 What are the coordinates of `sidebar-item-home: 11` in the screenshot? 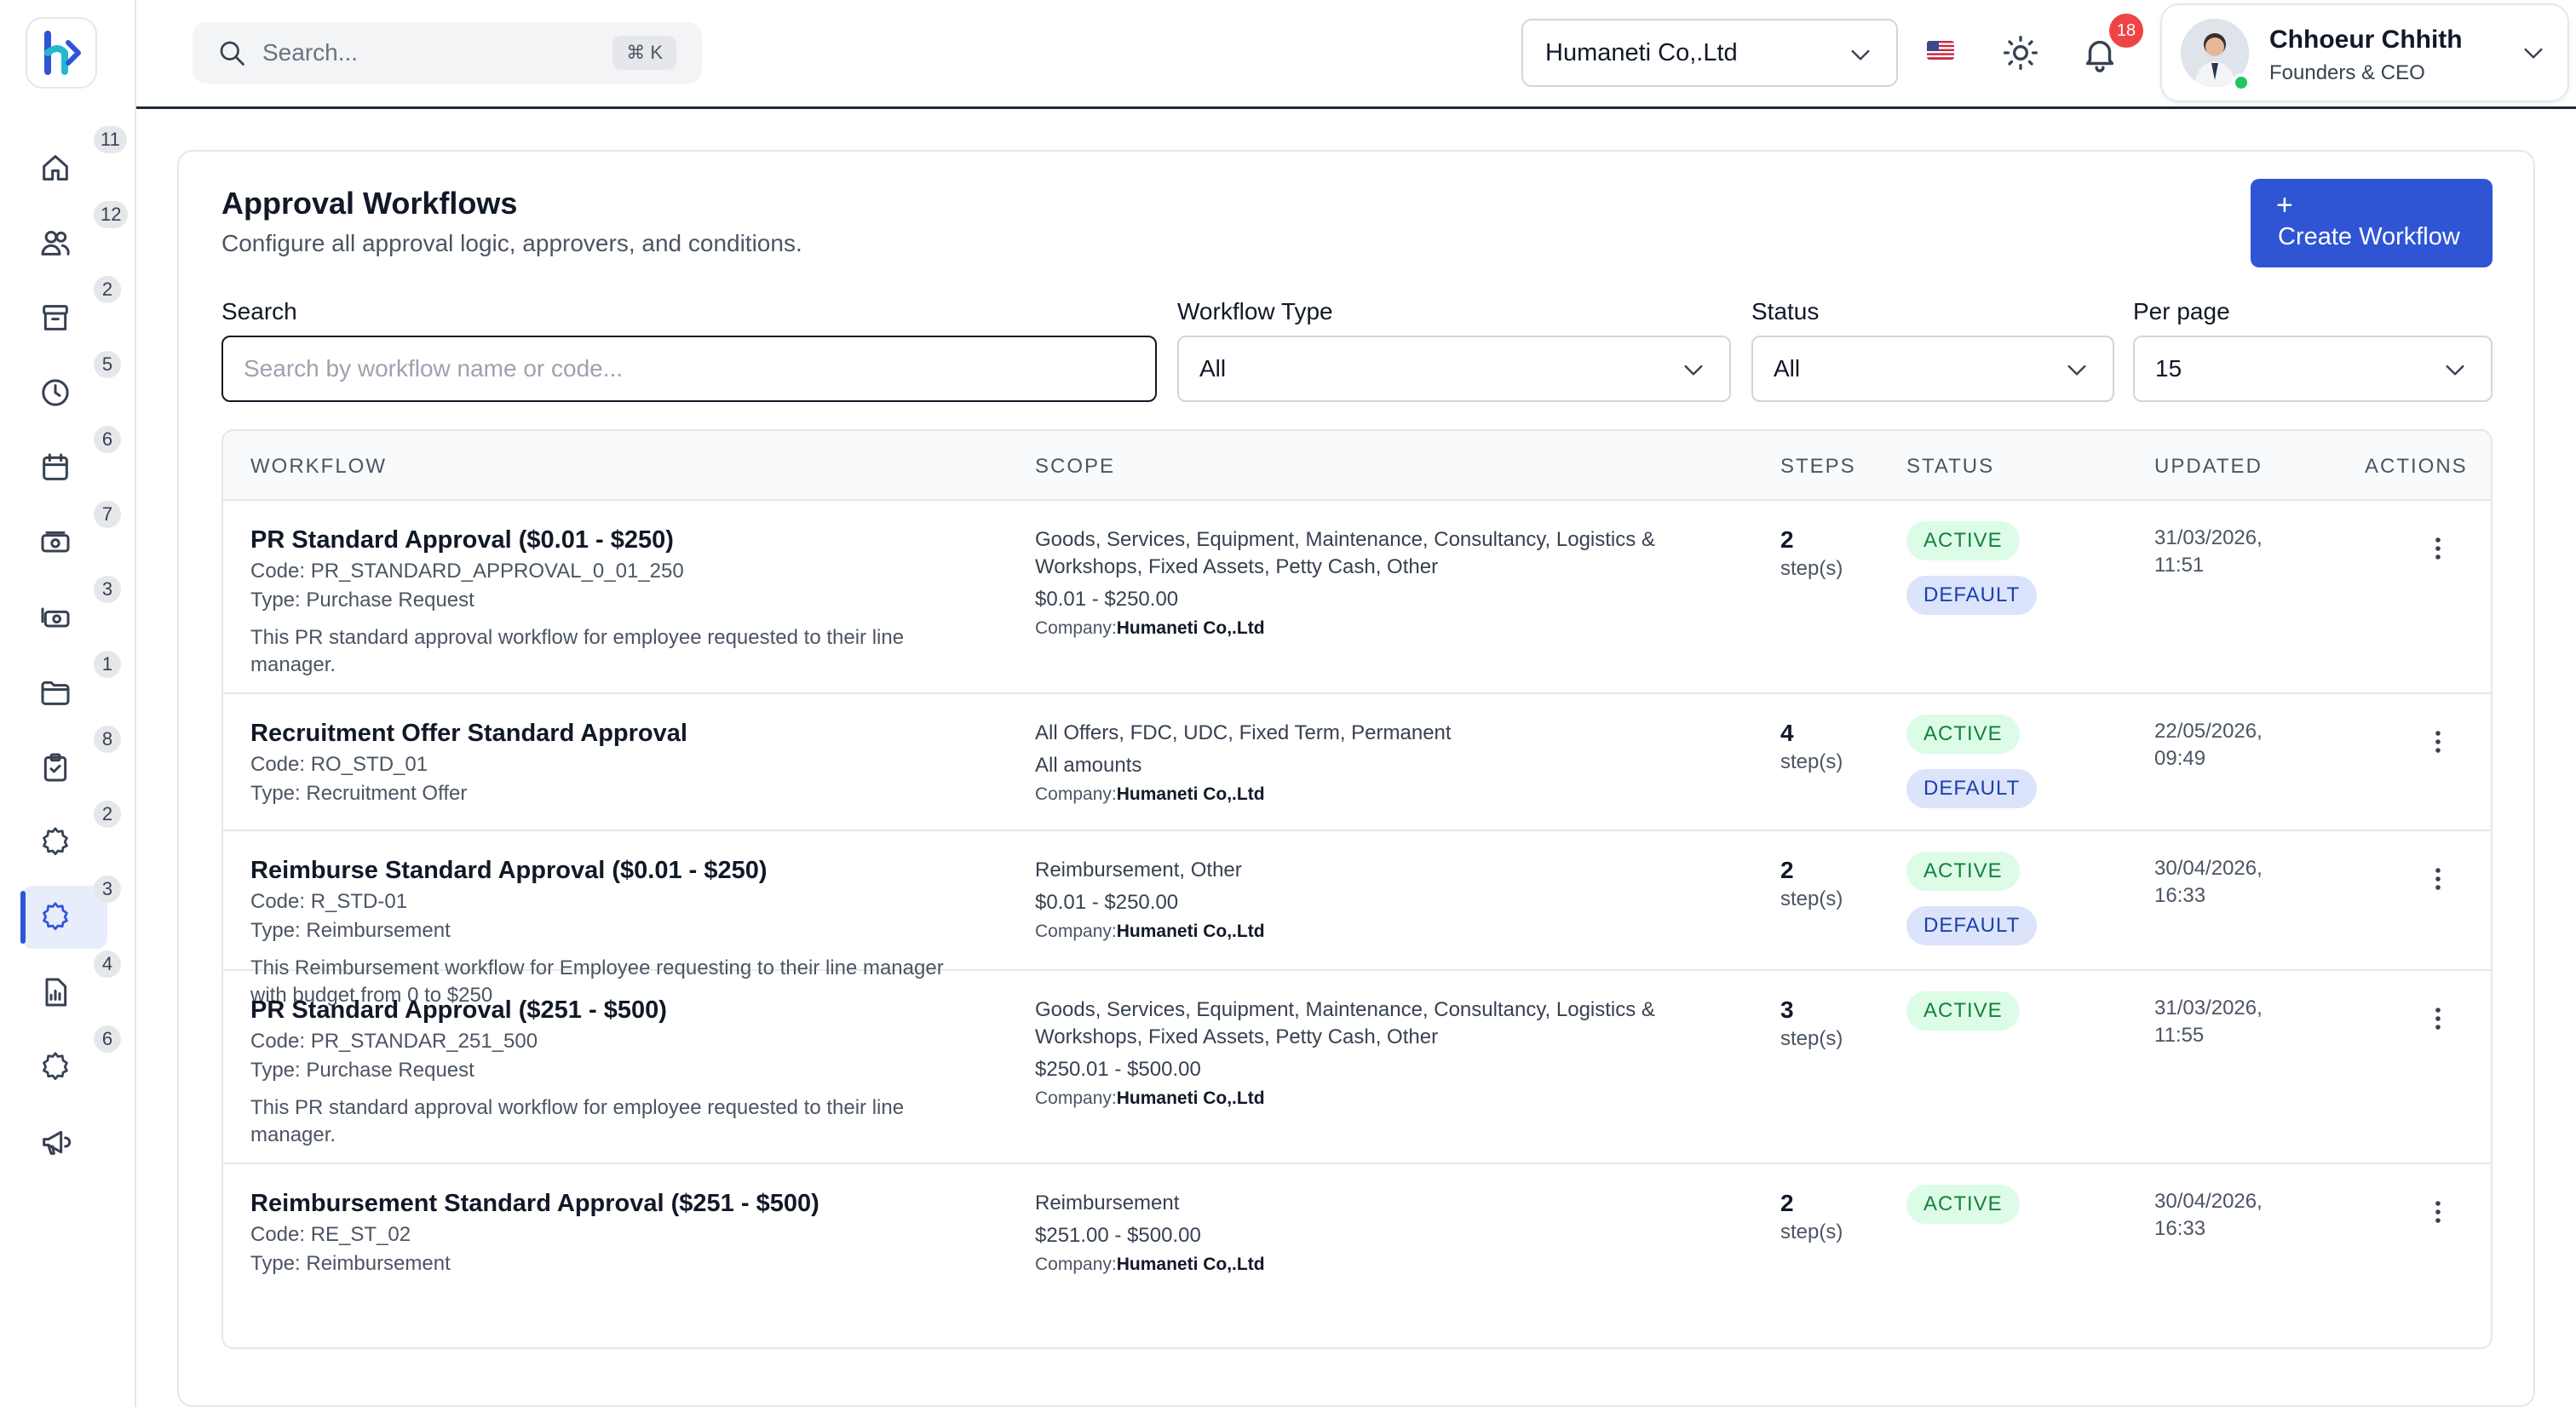 It's located at (74, 162).